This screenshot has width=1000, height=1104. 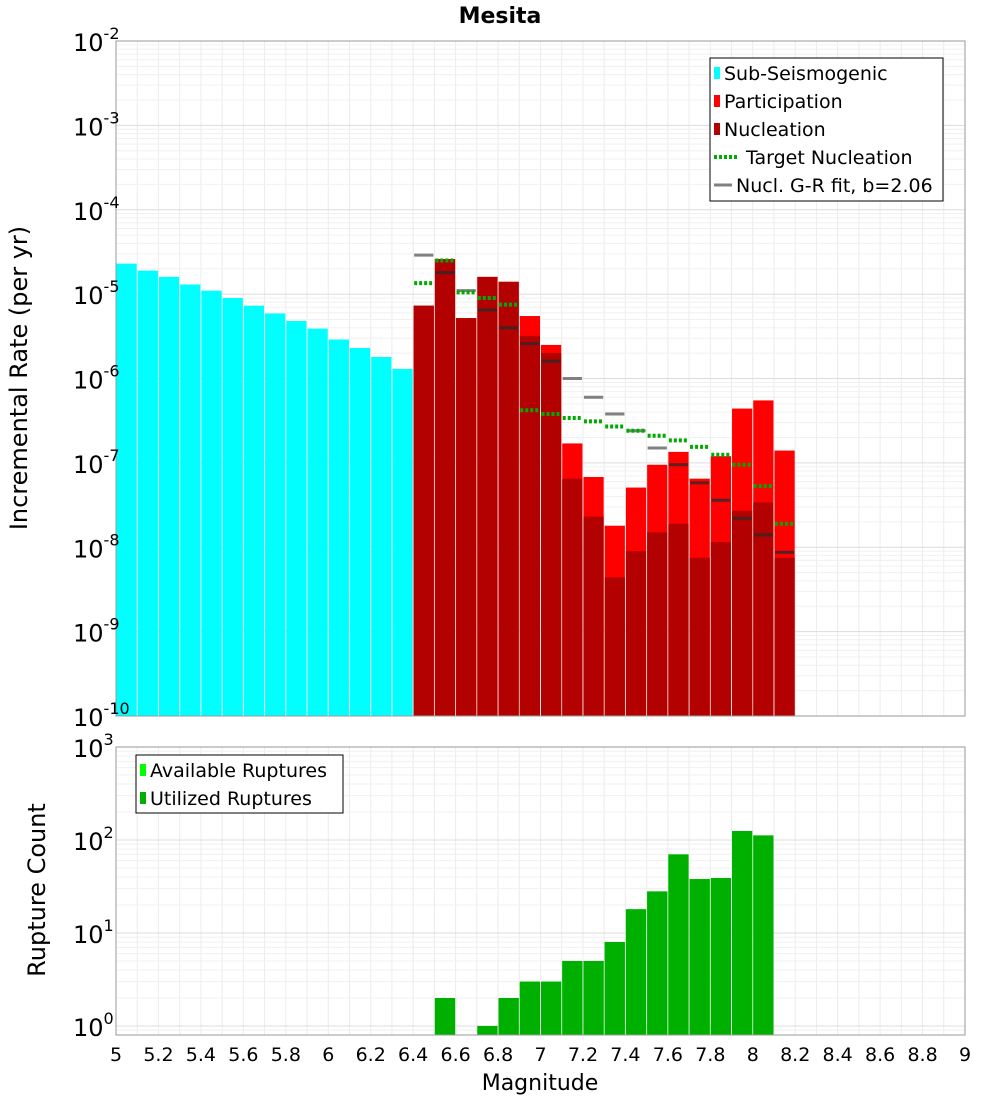 What do you see at coordinates (96, 293) in the screenshot?
I see `top-y-tick-label: 10⁻⁵` at bounding box center [96, 293].